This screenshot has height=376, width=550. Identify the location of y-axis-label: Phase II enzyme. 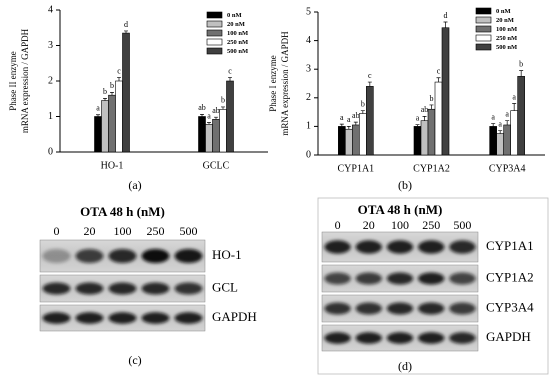
(13, 80).